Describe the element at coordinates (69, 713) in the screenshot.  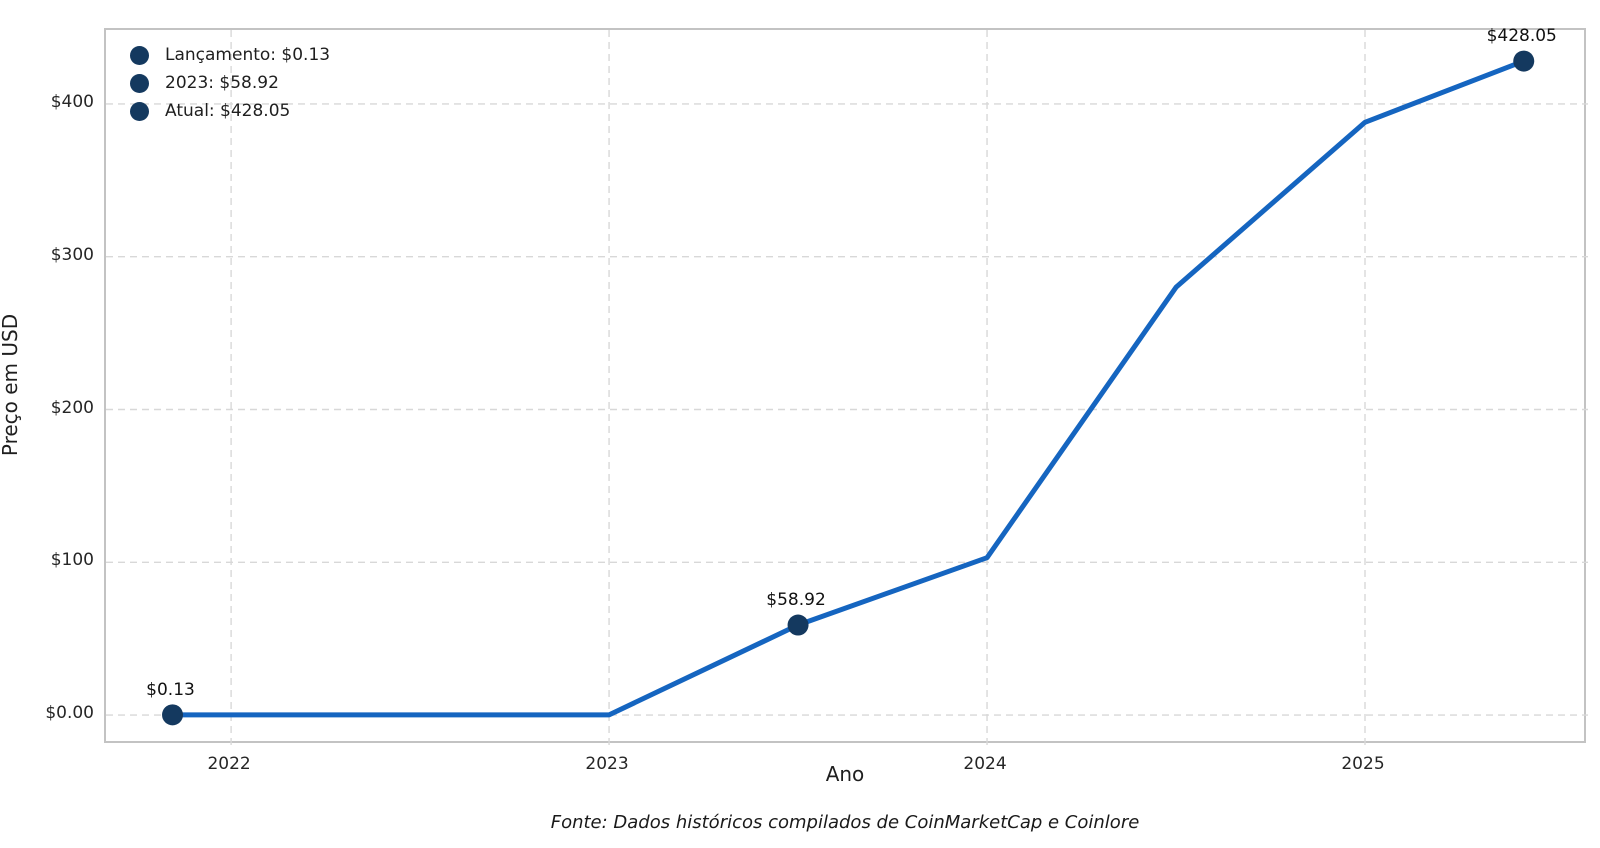
I see `y-tick-label: $0.00` at that location.